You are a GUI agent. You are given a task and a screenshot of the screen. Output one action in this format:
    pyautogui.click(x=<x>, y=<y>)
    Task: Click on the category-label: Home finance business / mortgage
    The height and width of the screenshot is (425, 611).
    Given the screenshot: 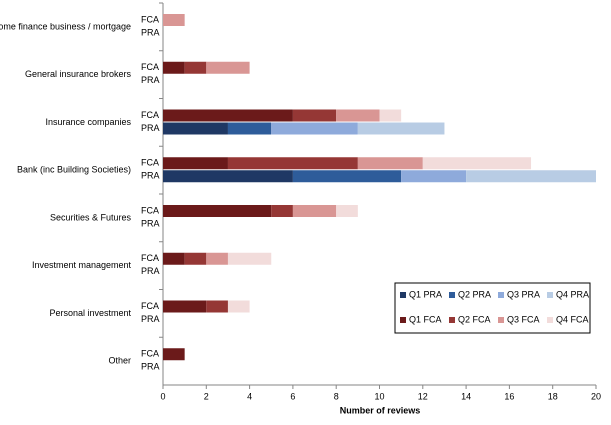 What is the action you would take?
    pyautogui.click(x=65, y=26)
    